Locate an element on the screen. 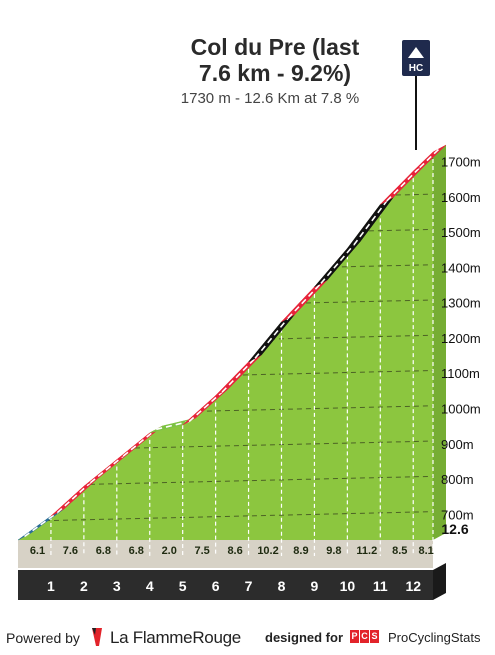 Image resolution: width=495 pixels, height=655 pixels. km-tick-label: 2 is located at coordinates (84, 586).